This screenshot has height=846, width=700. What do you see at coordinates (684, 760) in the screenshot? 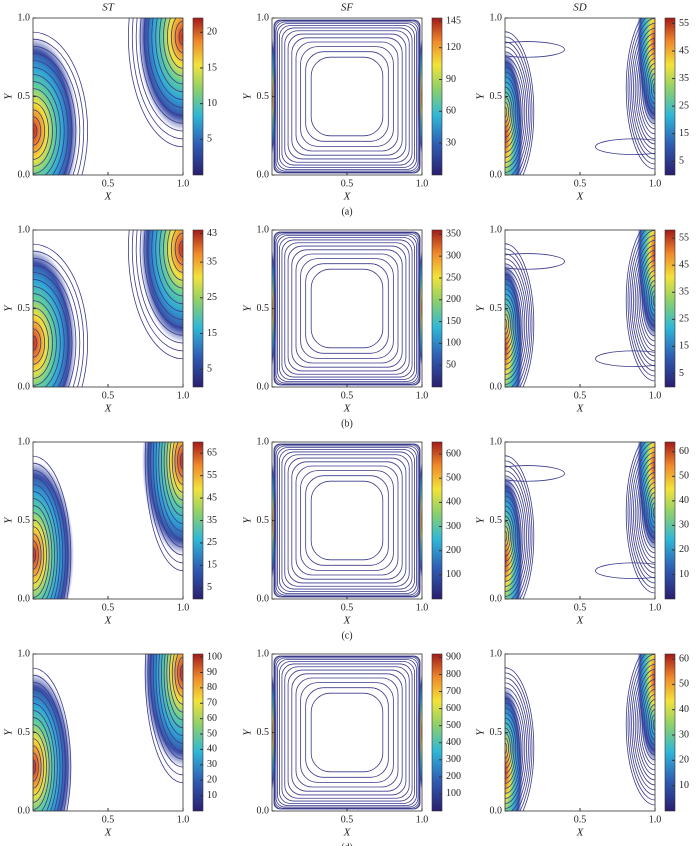
I see `colorbar-tick-label: 20` at bounding box center [684, 760].